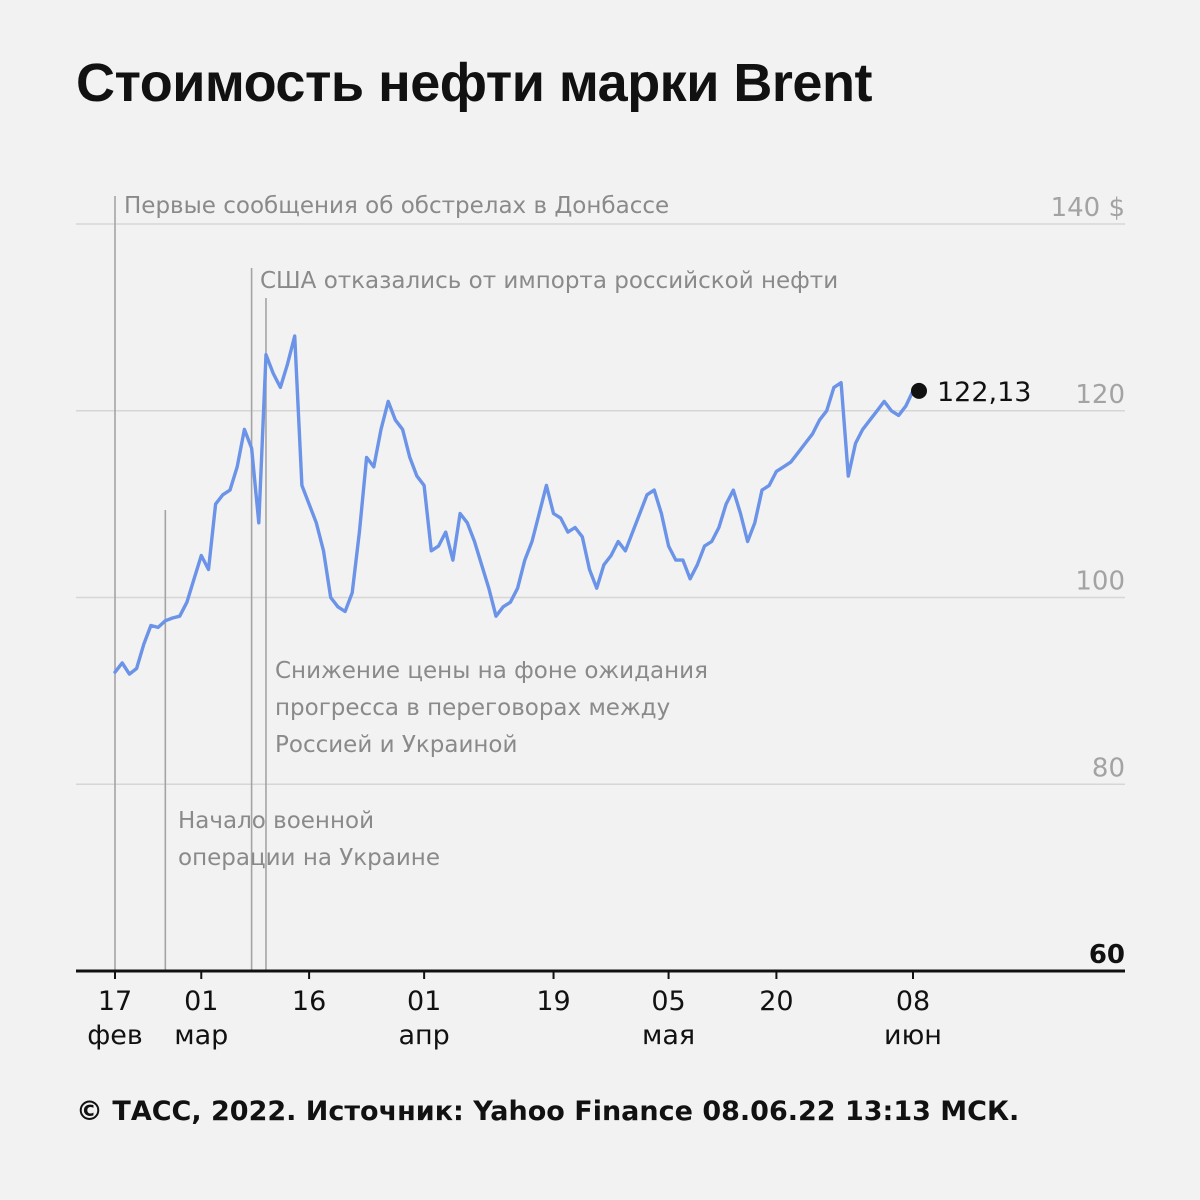  What do you see at coordinates (1107, 955) in the screenshot?
I see `y-tick-label: 60` at bounding box center [1107, 955].